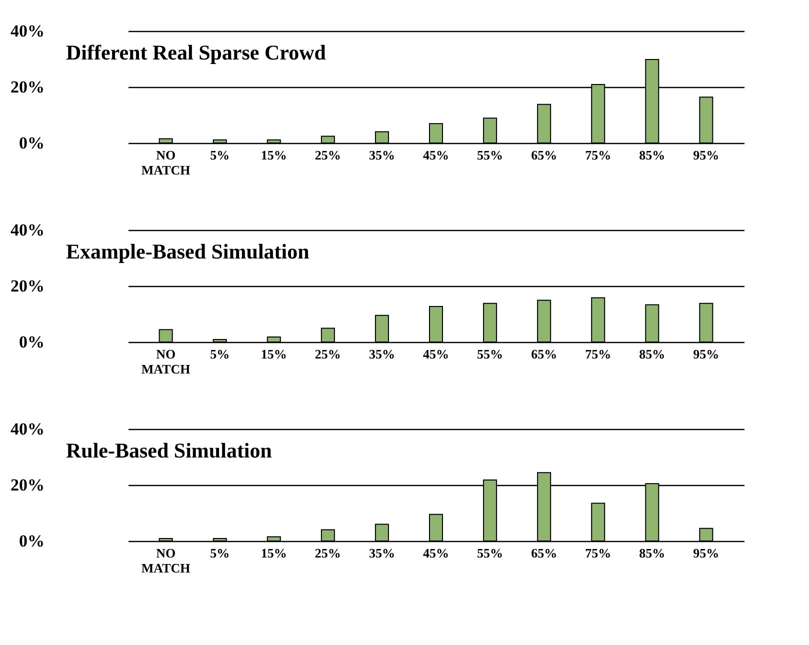  What do you see at coordinates (169, 450) in the screenshot?
I see `chart-title: Rule-Based Simulation` at bounding box center [169, 450].